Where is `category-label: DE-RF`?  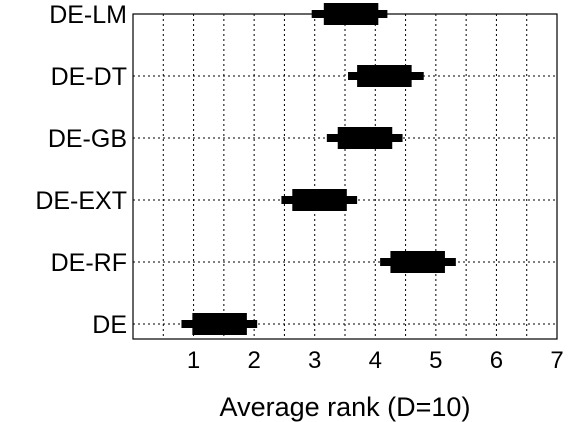 category-label: DE-RF is located at coordinates (89, 263).